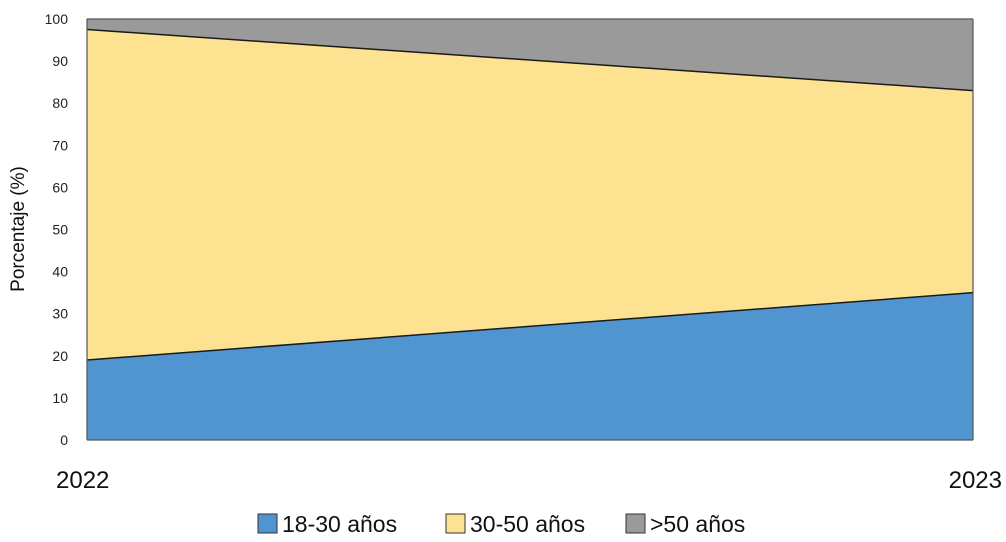 The image size is (1006, 542). What do you see at coordinates (529, 480) in the screenshot?
I see `x-tick-labels: 2022 2023` at bounding box center [529, 480].